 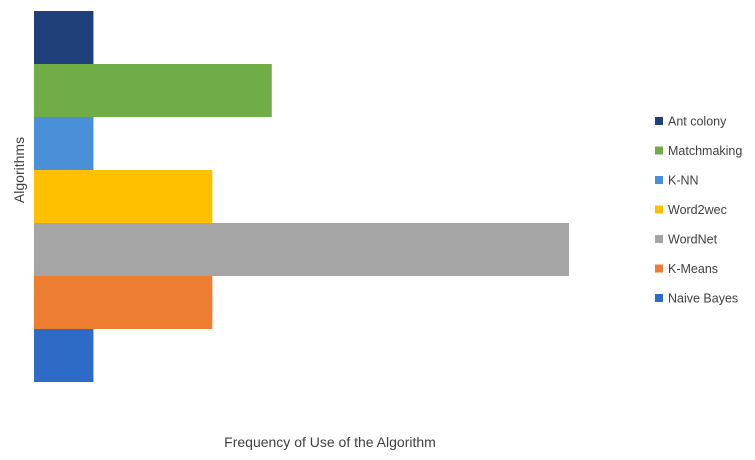 I want to click on legend-item: K-Means, so click(x=686, y=269).